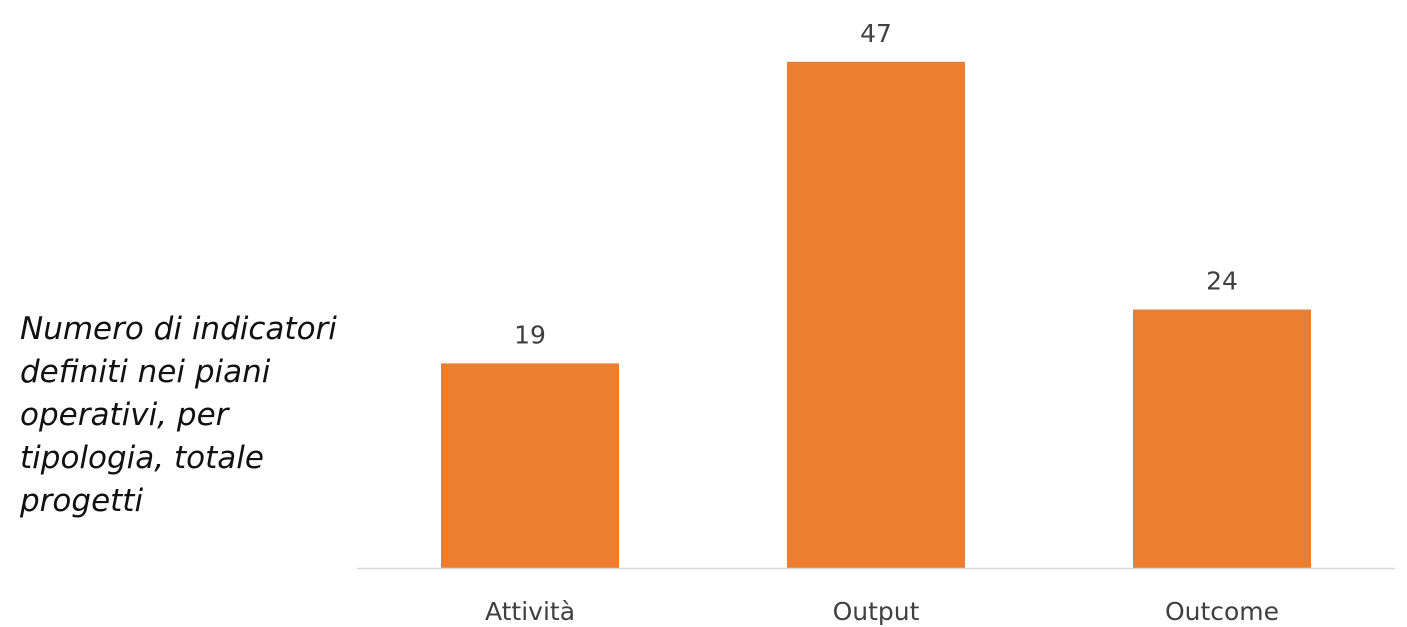  Describe the element at coordinates (530, 611) in the screenshot. I see `x-tick-label: Attività` at that location.